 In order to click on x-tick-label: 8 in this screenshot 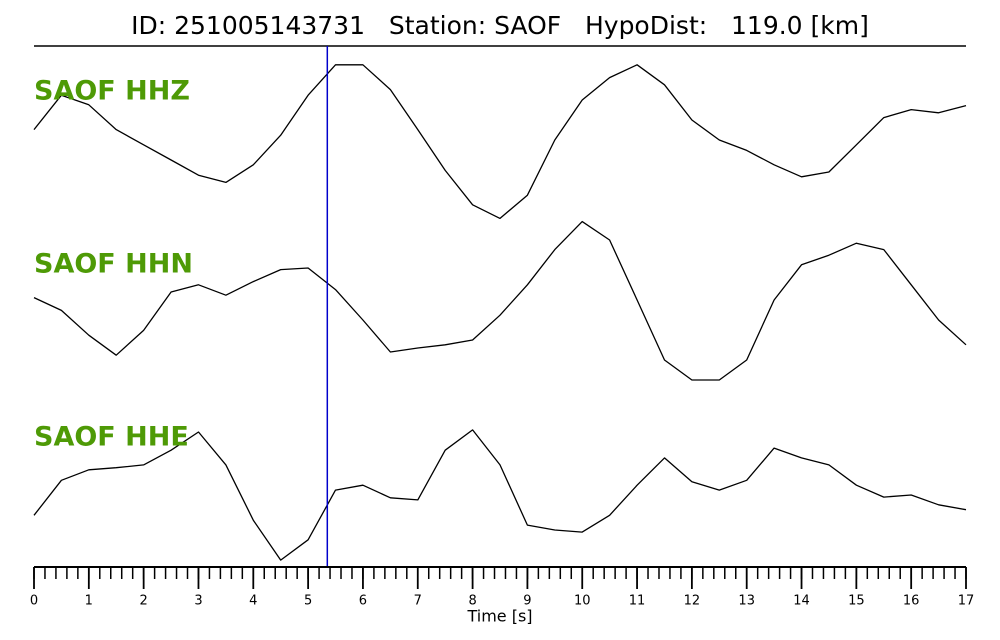, I will do `click(472, 601)`.